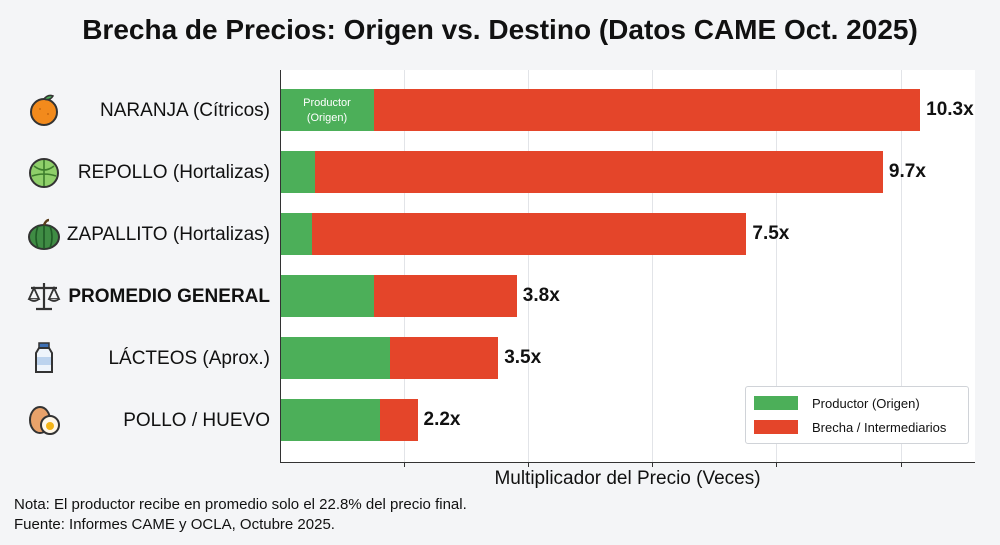 The height and width of the screenshot is (545, 1000). I want to click on value-label-row-2: 9.7x, so click(907, 171).